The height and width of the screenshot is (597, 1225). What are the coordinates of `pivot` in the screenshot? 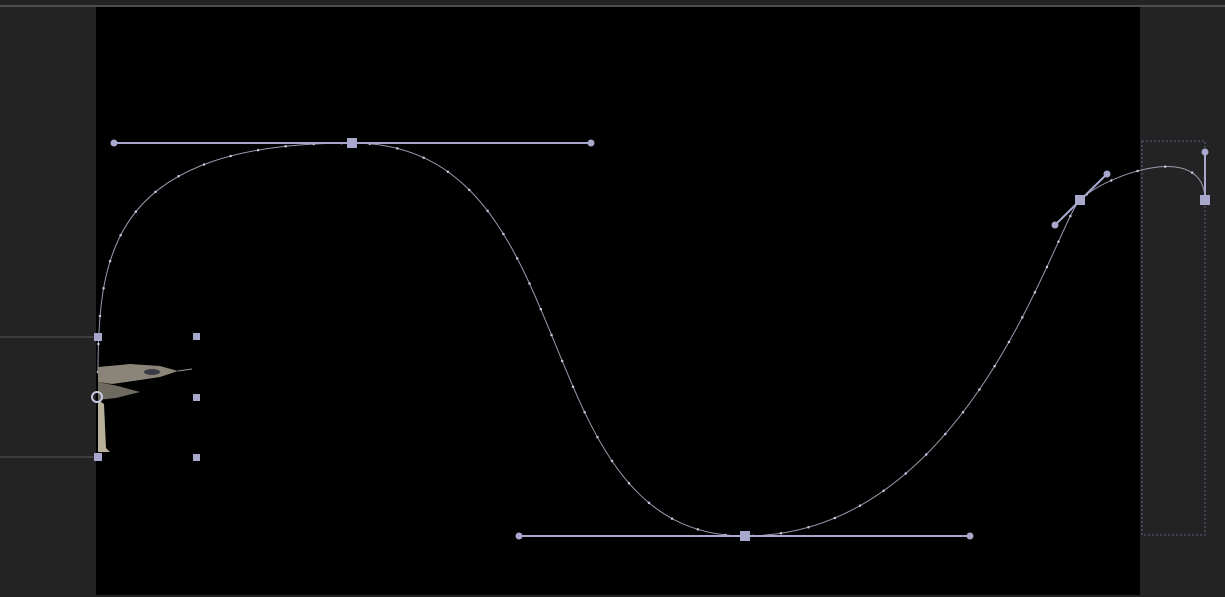 It's located at (97, 397).